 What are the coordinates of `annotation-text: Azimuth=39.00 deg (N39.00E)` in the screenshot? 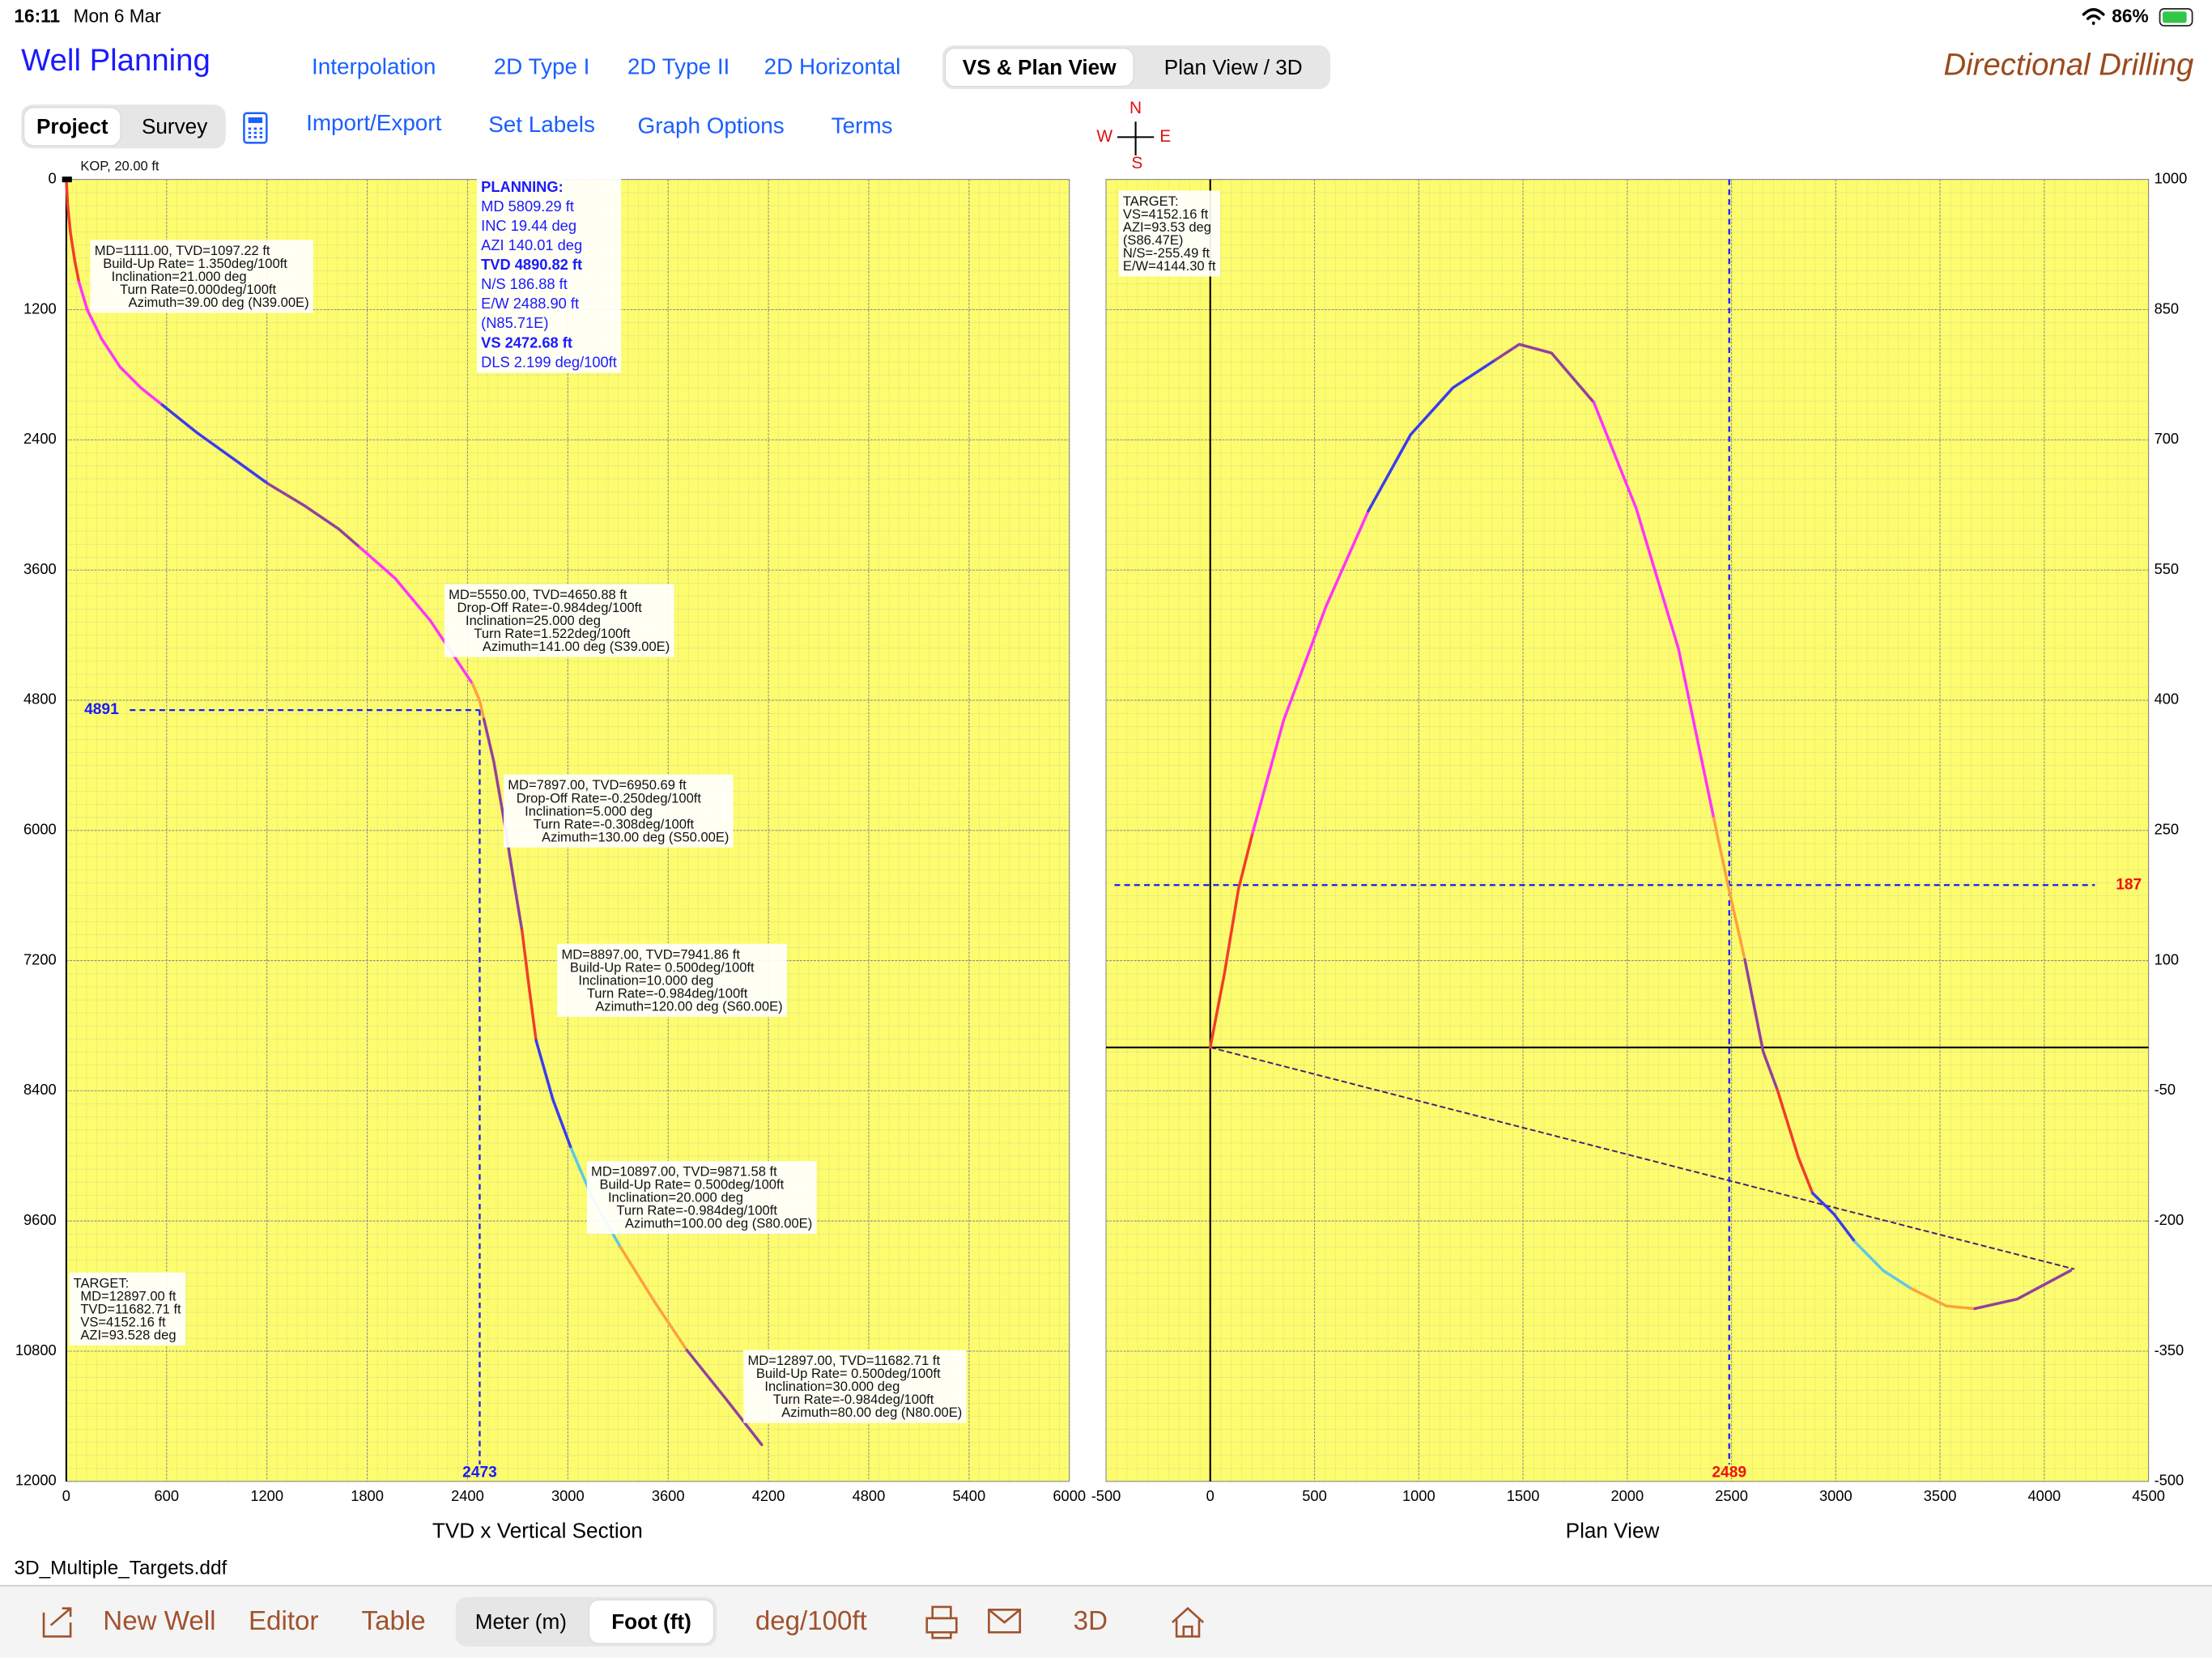 It's located at (219, 302).